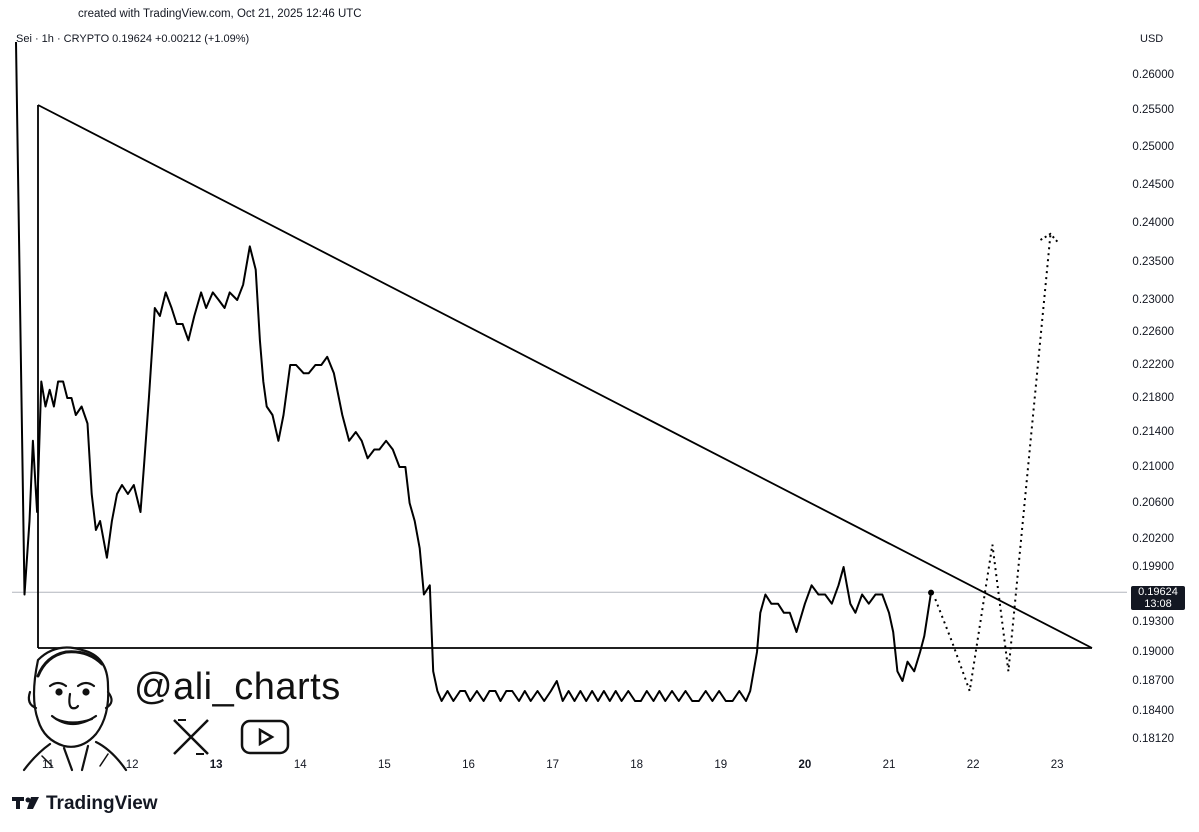  I want to click on x-tick-label: 18, so click(637, 765).